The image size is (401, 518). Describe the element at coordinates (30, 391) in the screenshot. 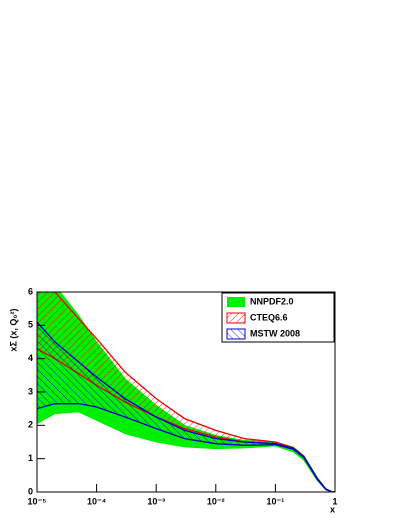

I see `y-tick-label: 3` at that location.